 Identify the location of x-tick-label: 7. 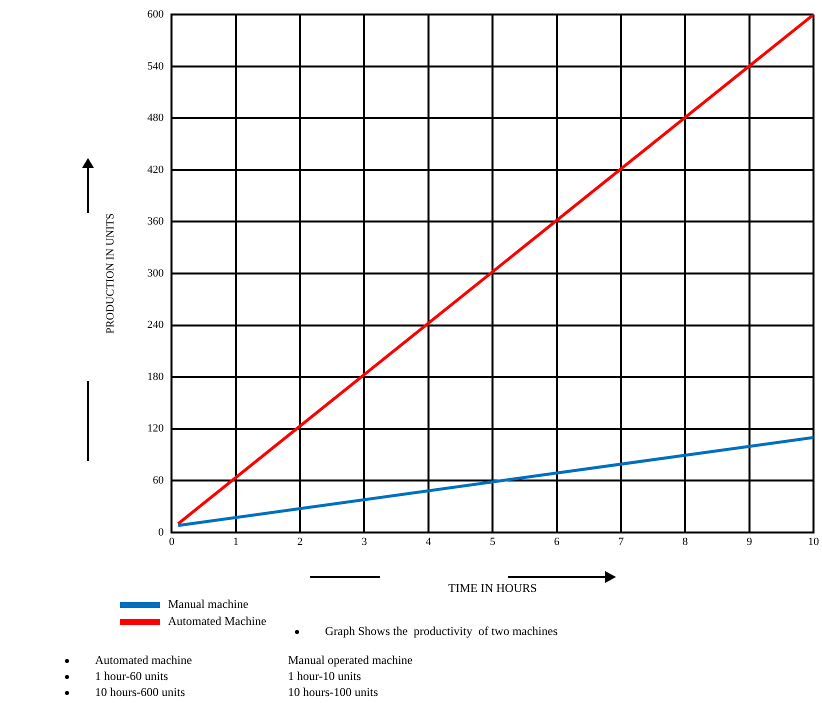
(621, 542).